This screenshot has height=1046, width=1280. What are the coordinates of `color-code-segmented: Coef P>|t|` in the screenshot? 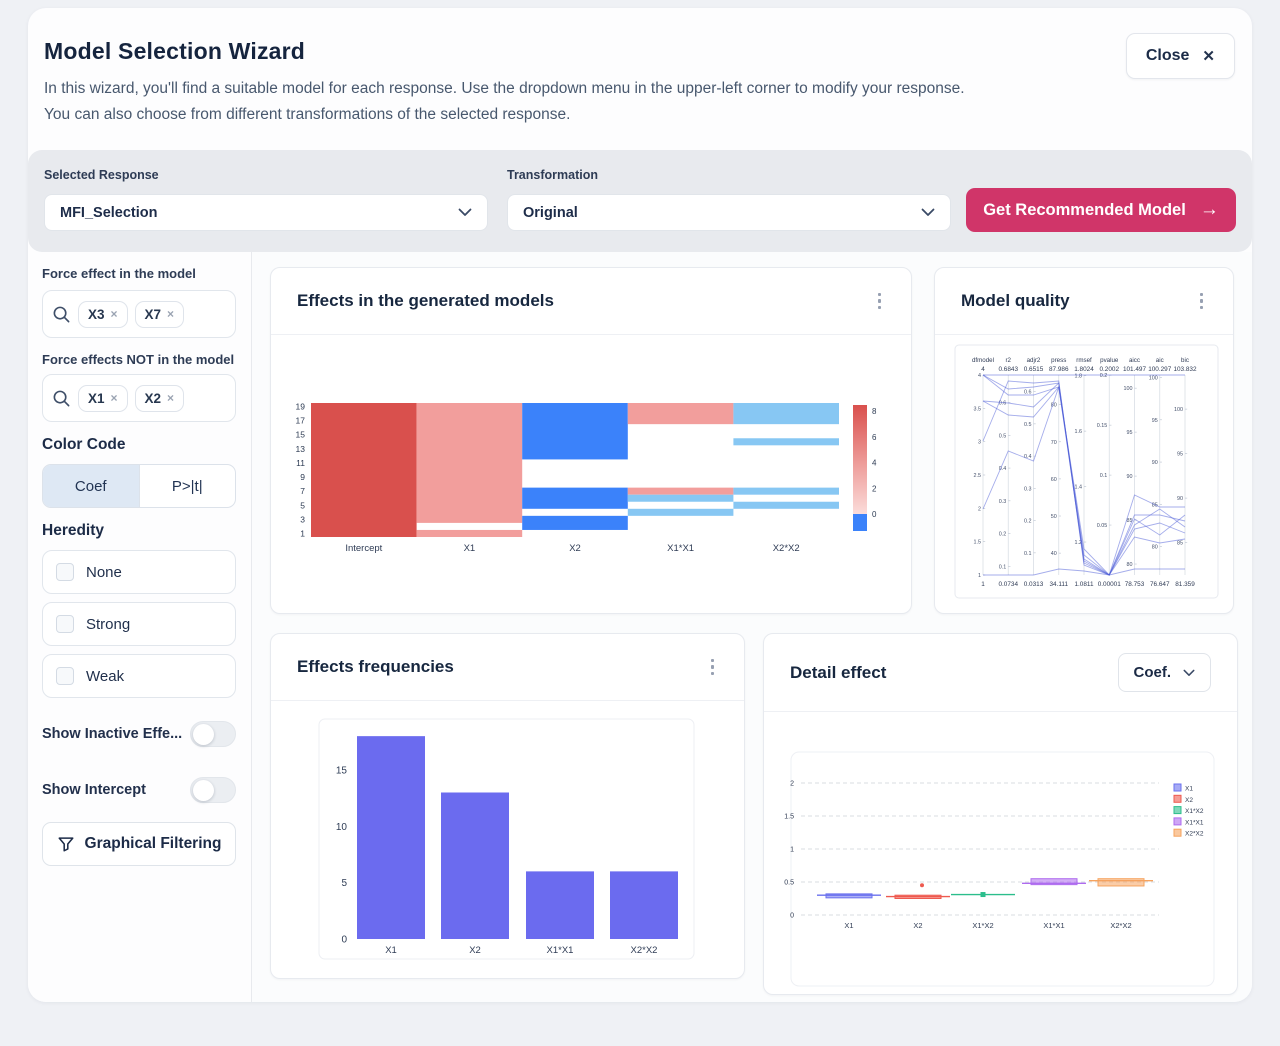 It's located at (139, 486).